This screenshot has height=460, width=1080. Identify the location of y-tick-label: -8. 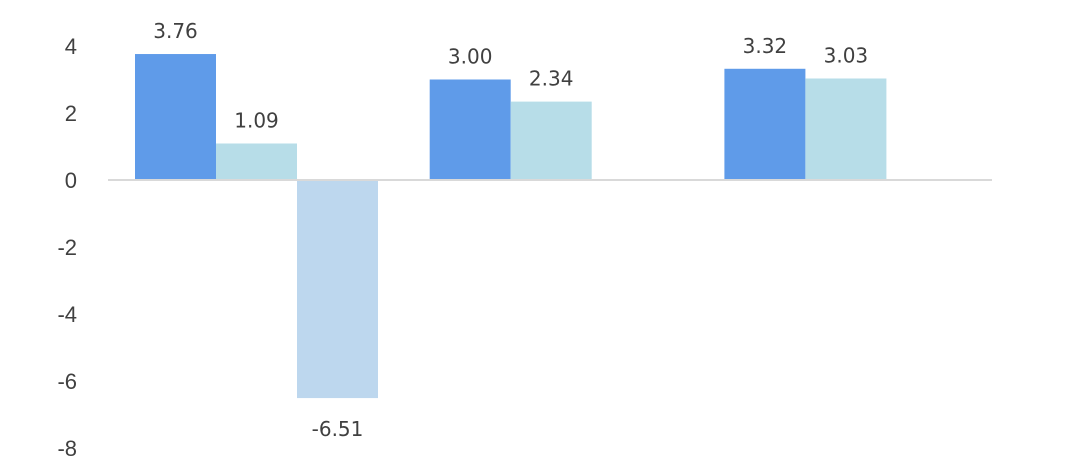
(67, 448).